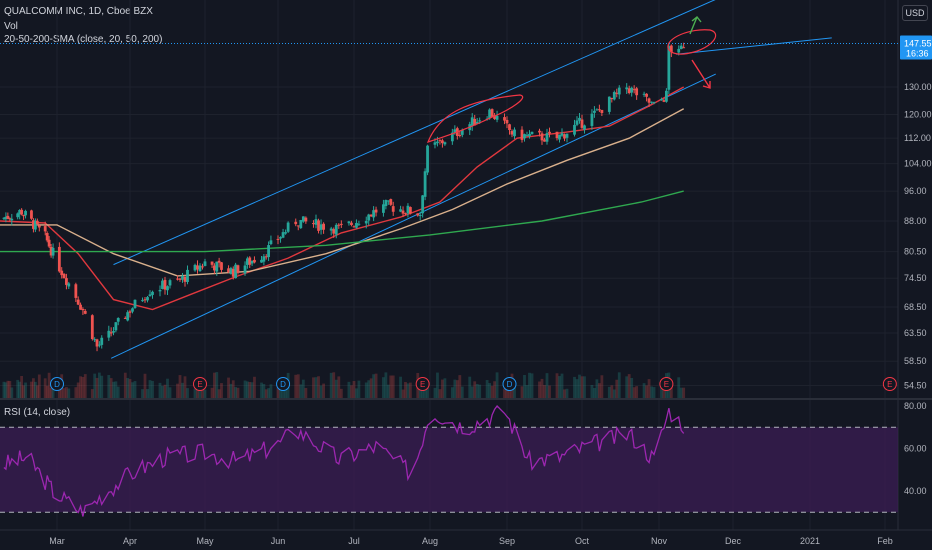 The image size is (932, 550). Describe the element at coordinates (659, 541) in the screenshot. I see `time-tick-label: Nov` at that location.